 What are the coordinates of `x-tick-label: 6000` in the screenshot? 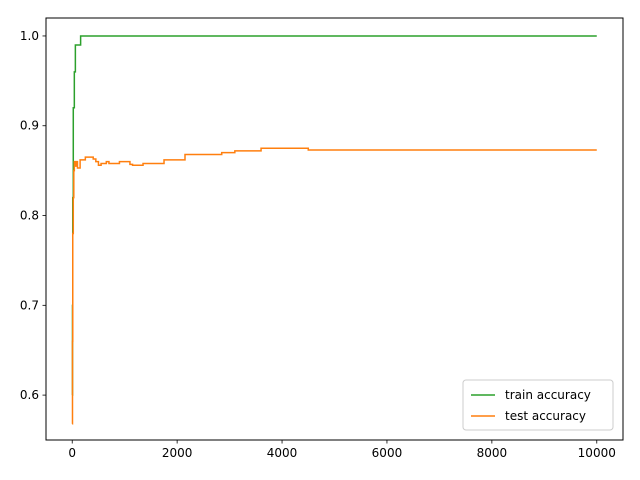 It's located at (387, 453).